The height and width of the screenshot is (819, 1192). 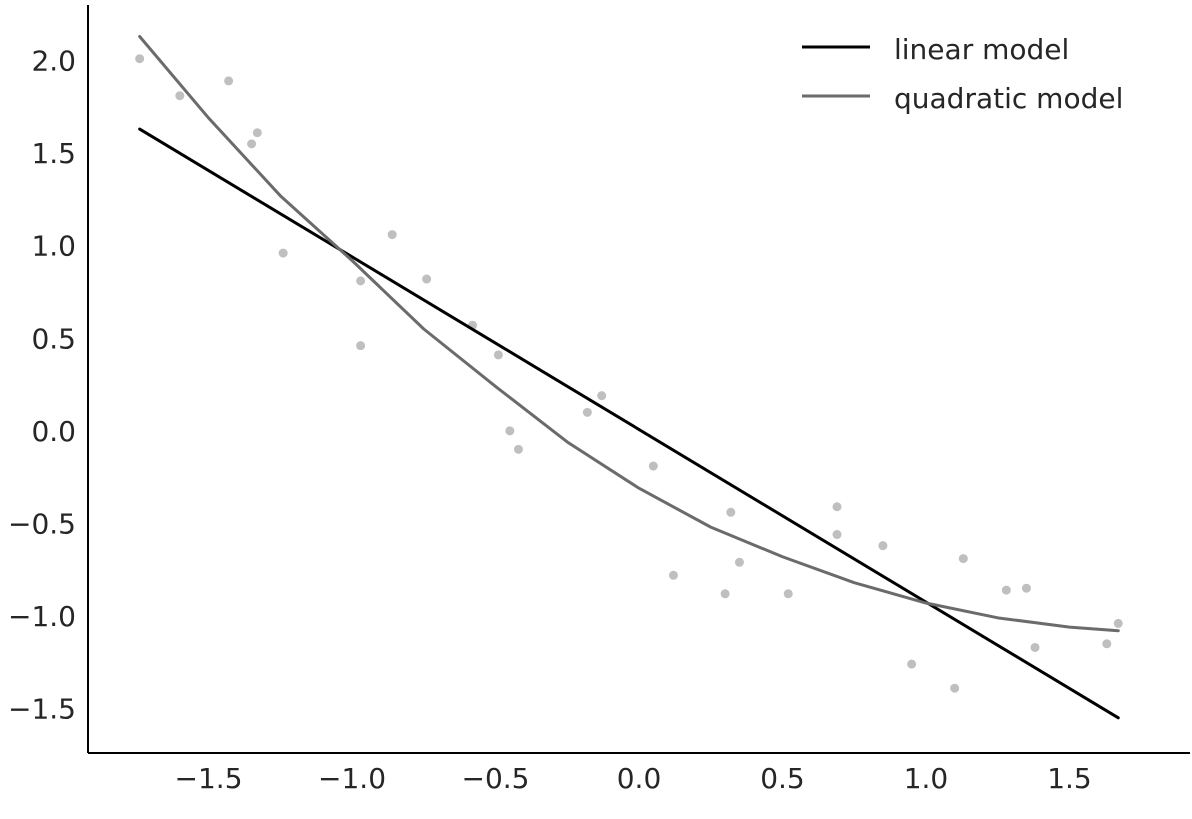 I want to click on y-tick-label: 1.0, so click(x=53, y=246).